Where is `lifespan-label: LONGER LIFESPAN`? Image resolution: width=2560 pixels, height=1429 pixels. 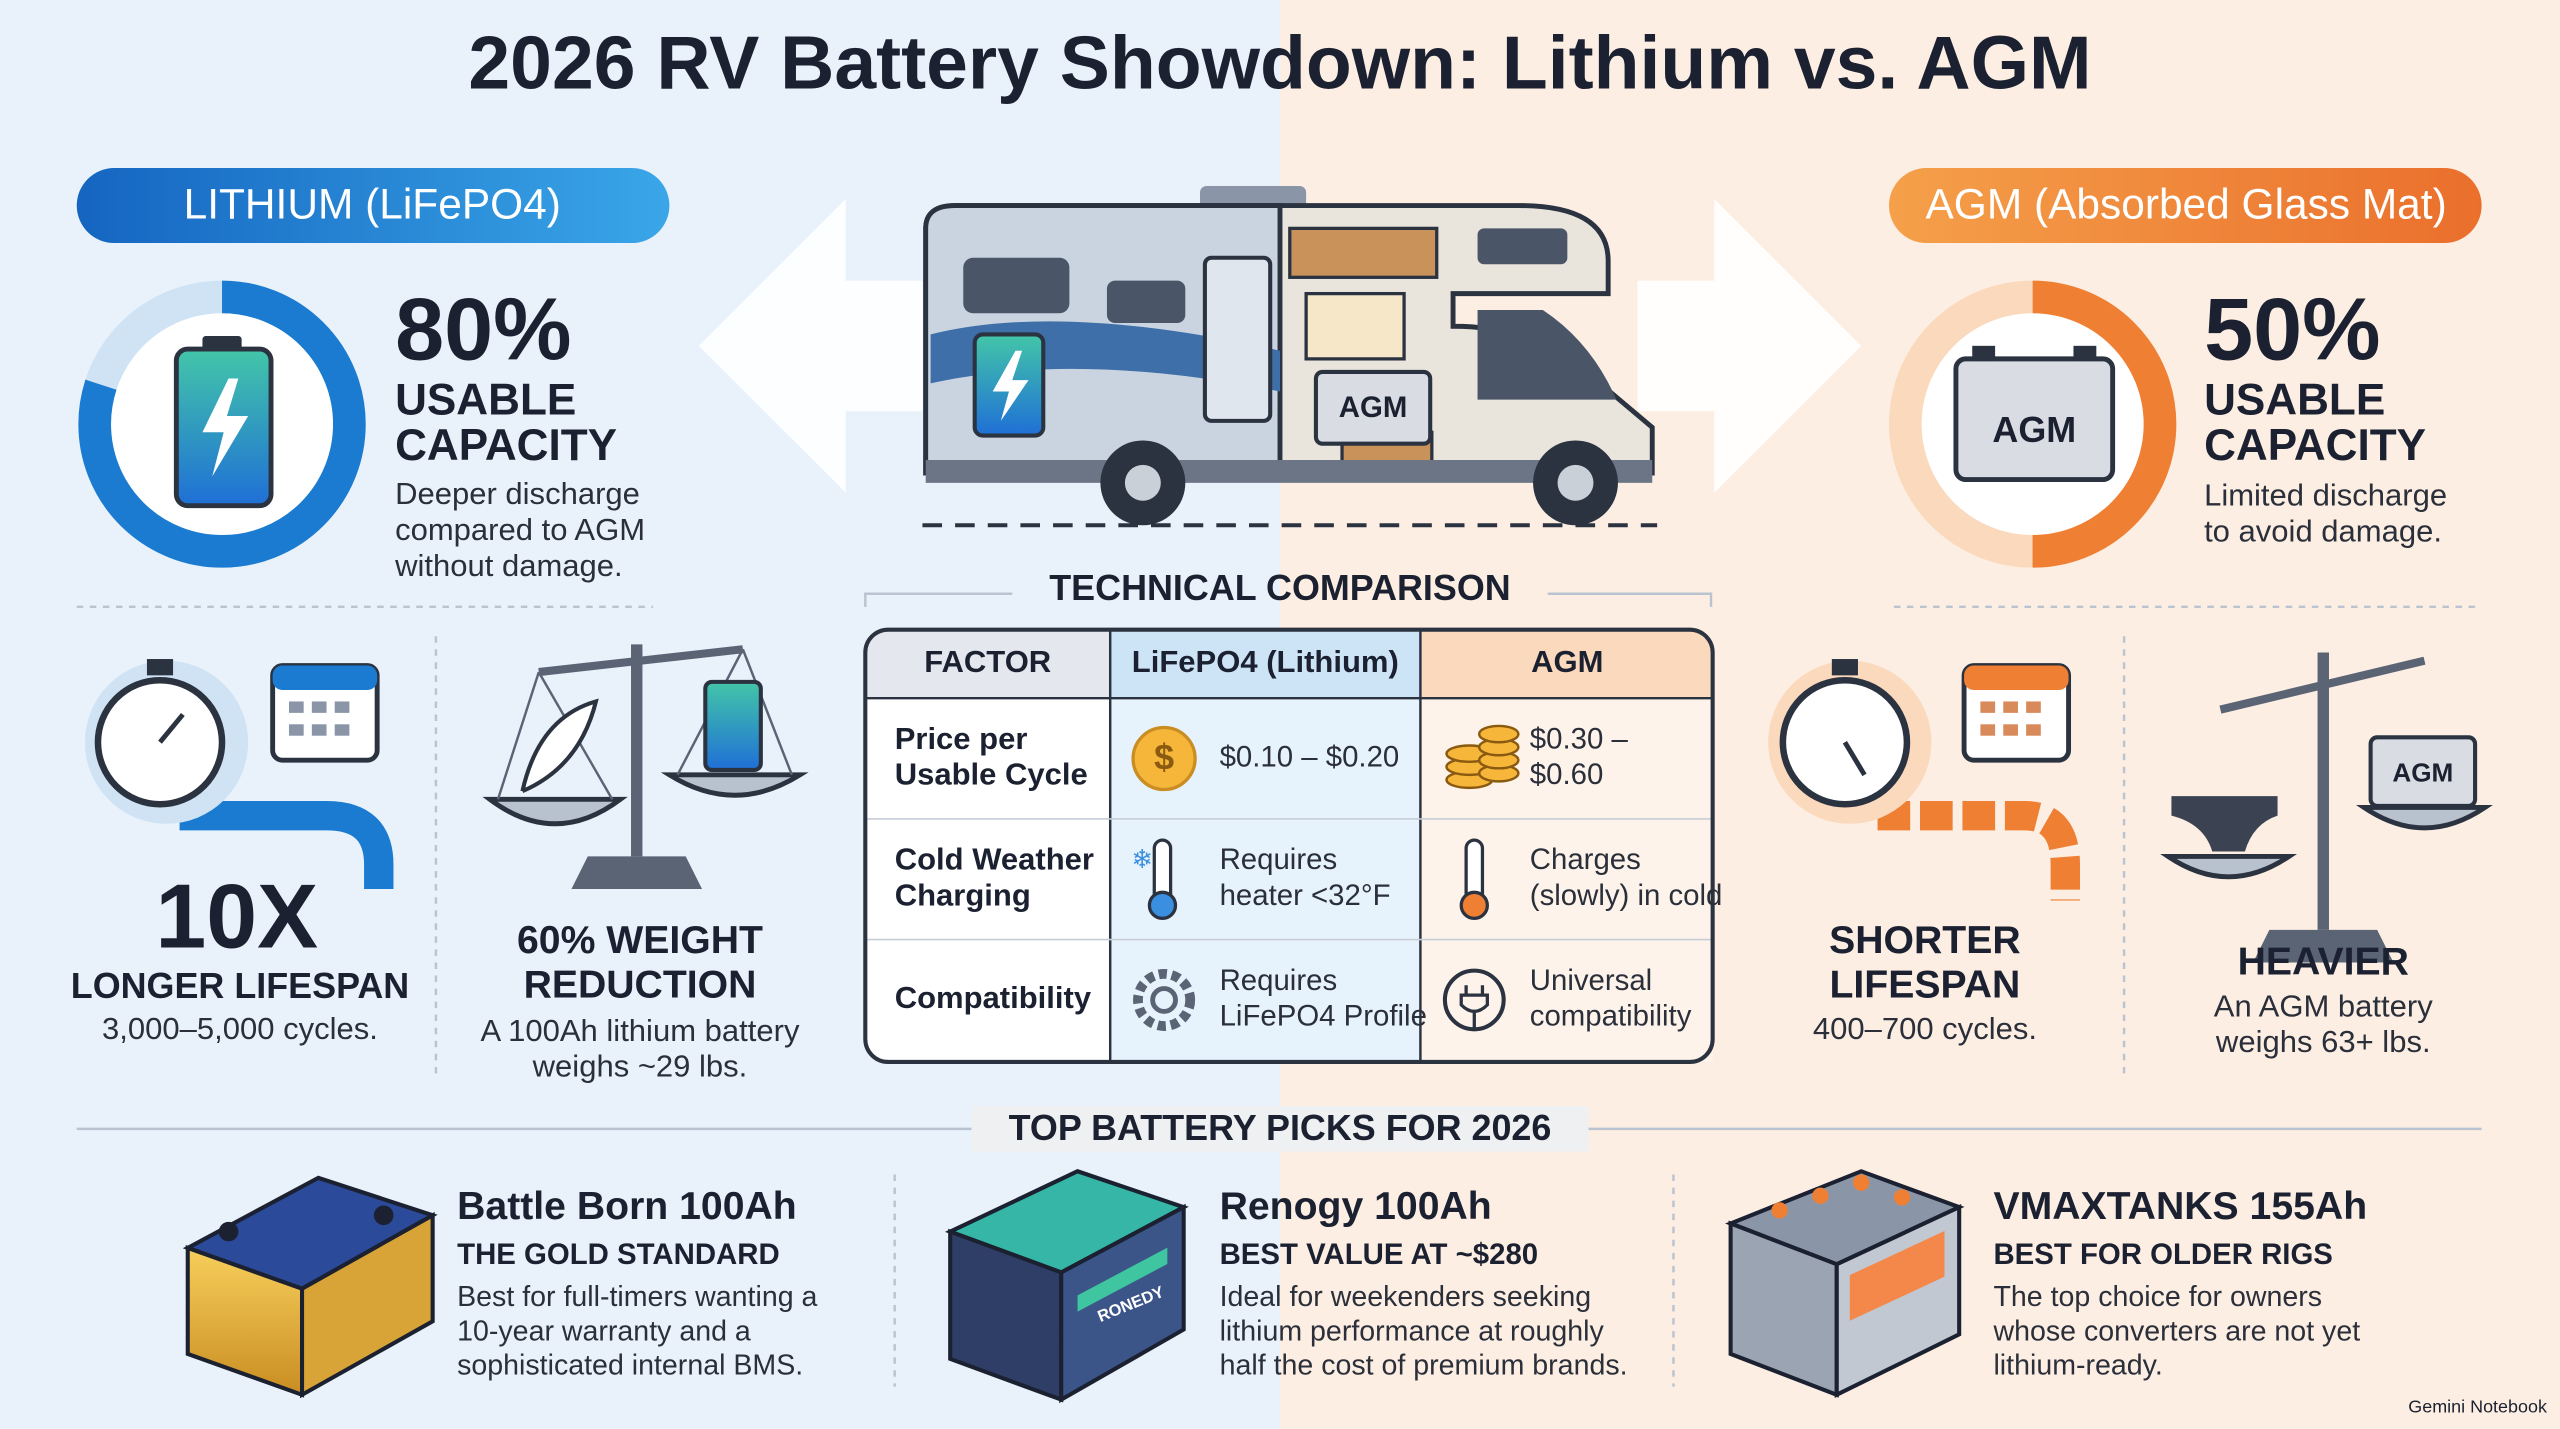
lifespan-label: LONGER LIFESPAN is located at coordinates (240, 986).